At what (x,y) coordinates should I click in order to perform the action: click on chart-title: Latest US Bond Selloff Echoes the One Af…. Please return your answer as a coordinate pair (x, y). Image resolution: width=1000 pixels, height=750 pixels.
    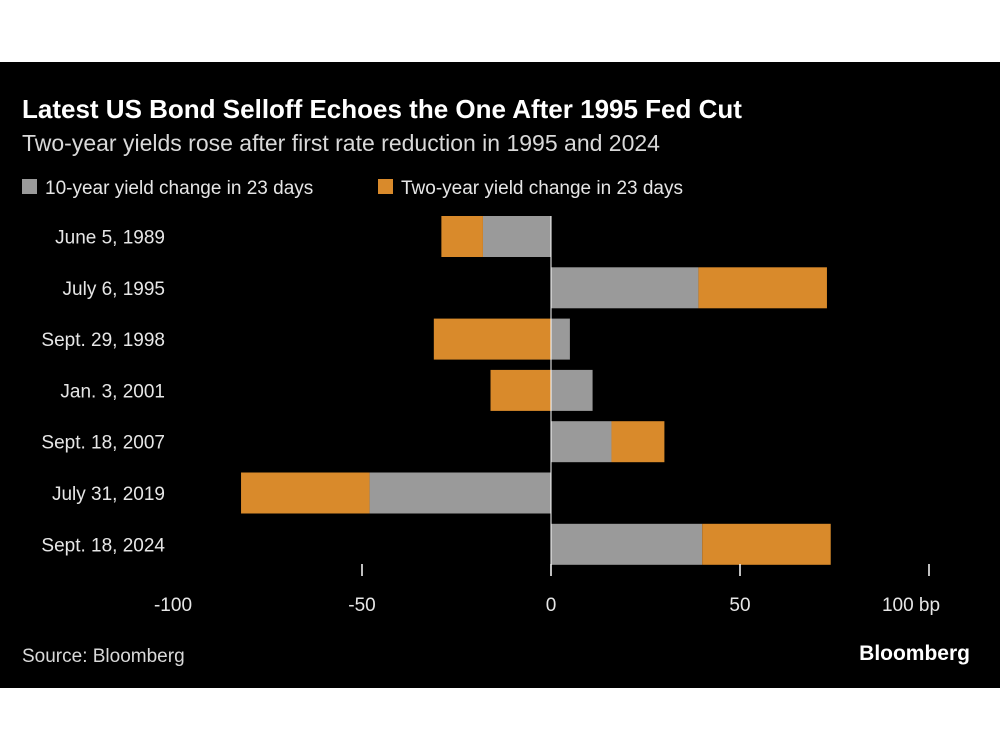
    Looking at the image, I should click on (382, 109).